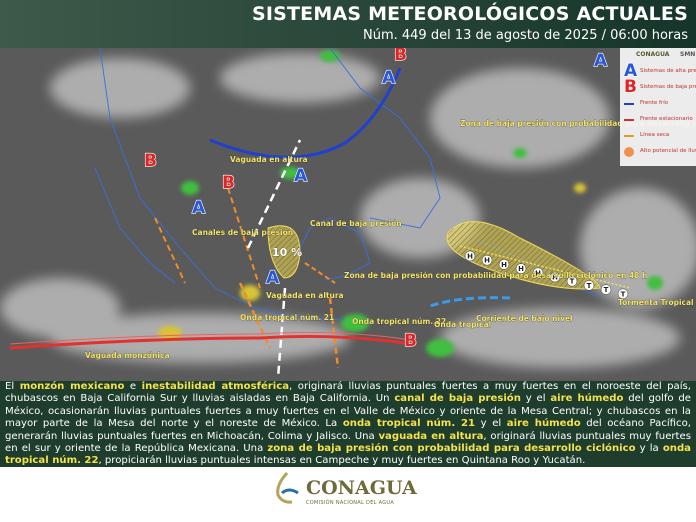 This screenshot has height=522, width=696. What do you see at coordinates (399, 321) in the screenshot?
I see `label: Onda tropical núm. 22` at bounding box center [399, 321].